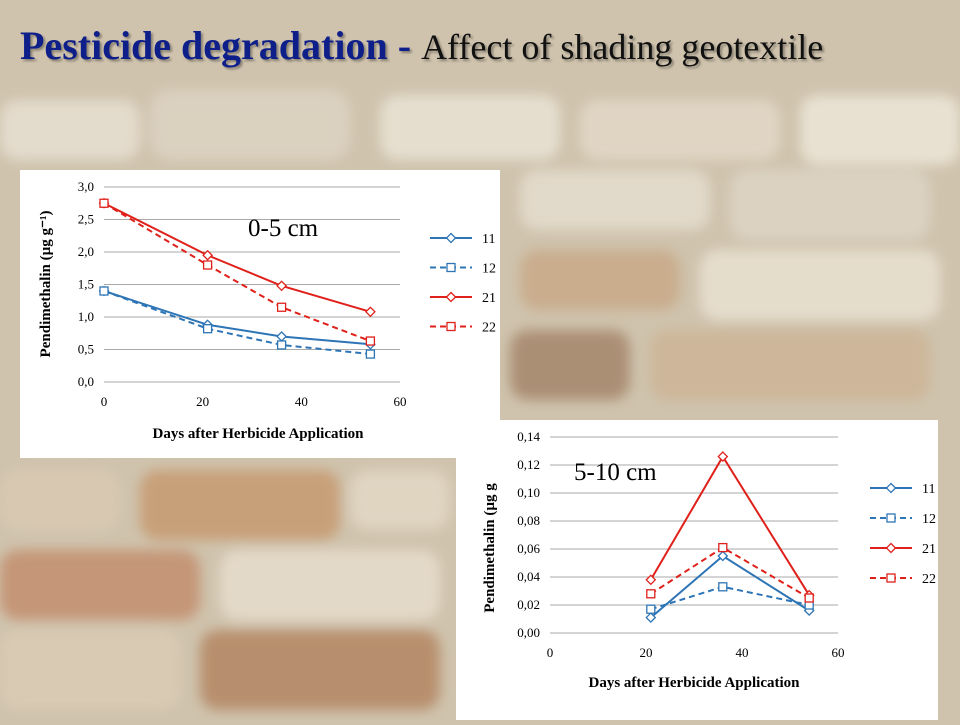 The height and width of the screenshot is (725, 960). What do you see at coordinates (221, 45) in the screenshot?
I see `title-main: Pesticide degradation -` at bounding box center [221, 45].